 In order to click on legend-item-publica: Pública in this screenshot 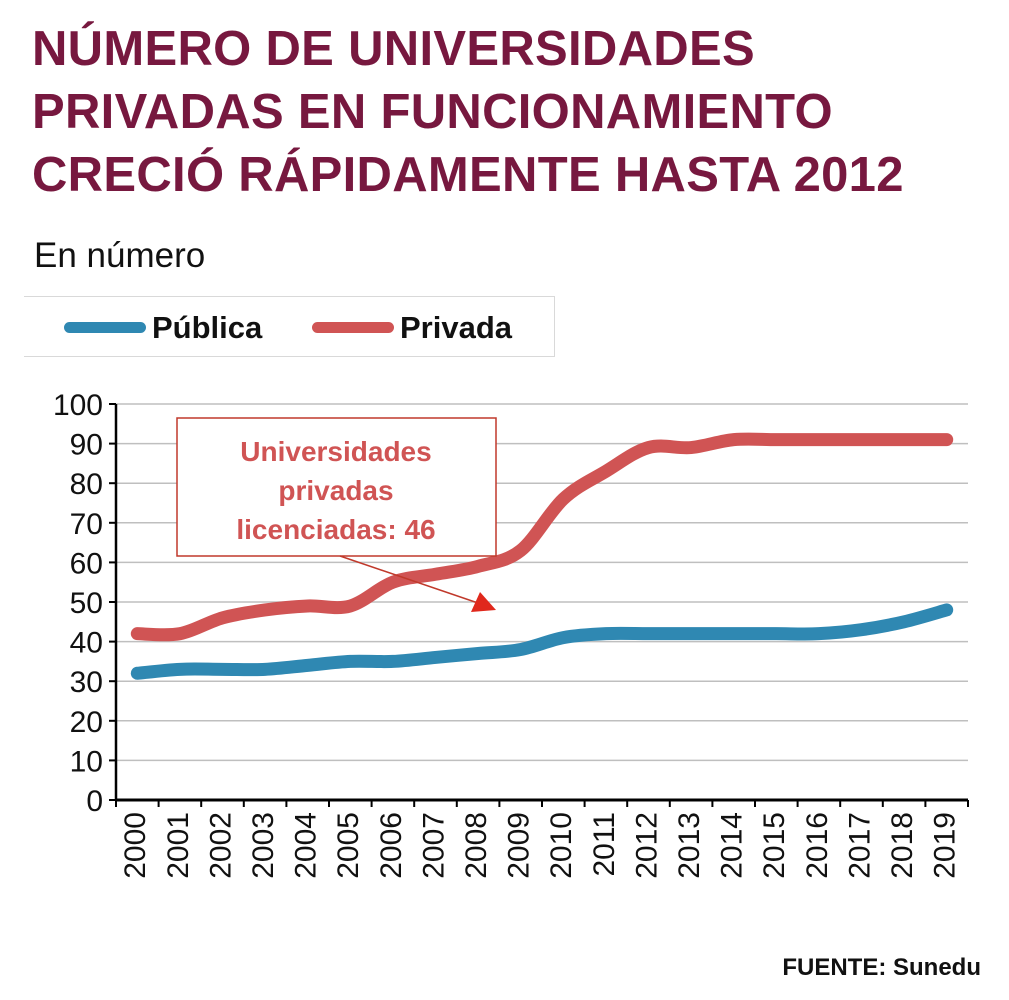, I will do `click(163, 327)`.